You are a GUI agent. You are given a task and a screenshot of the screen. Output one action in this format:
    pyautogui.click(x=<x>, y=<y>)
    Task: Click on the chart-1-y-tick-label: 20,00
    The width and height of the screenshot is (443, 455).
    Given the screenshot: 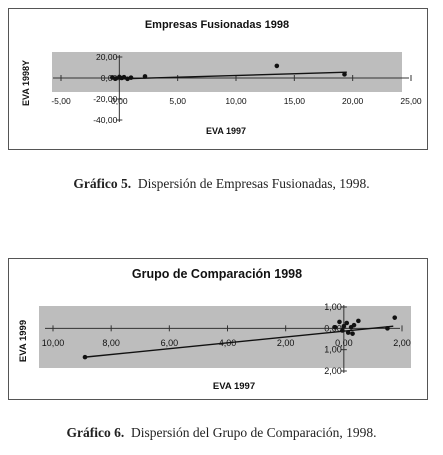 What is the action you would take?
    pyautogui.click(x=107, y=57)
    